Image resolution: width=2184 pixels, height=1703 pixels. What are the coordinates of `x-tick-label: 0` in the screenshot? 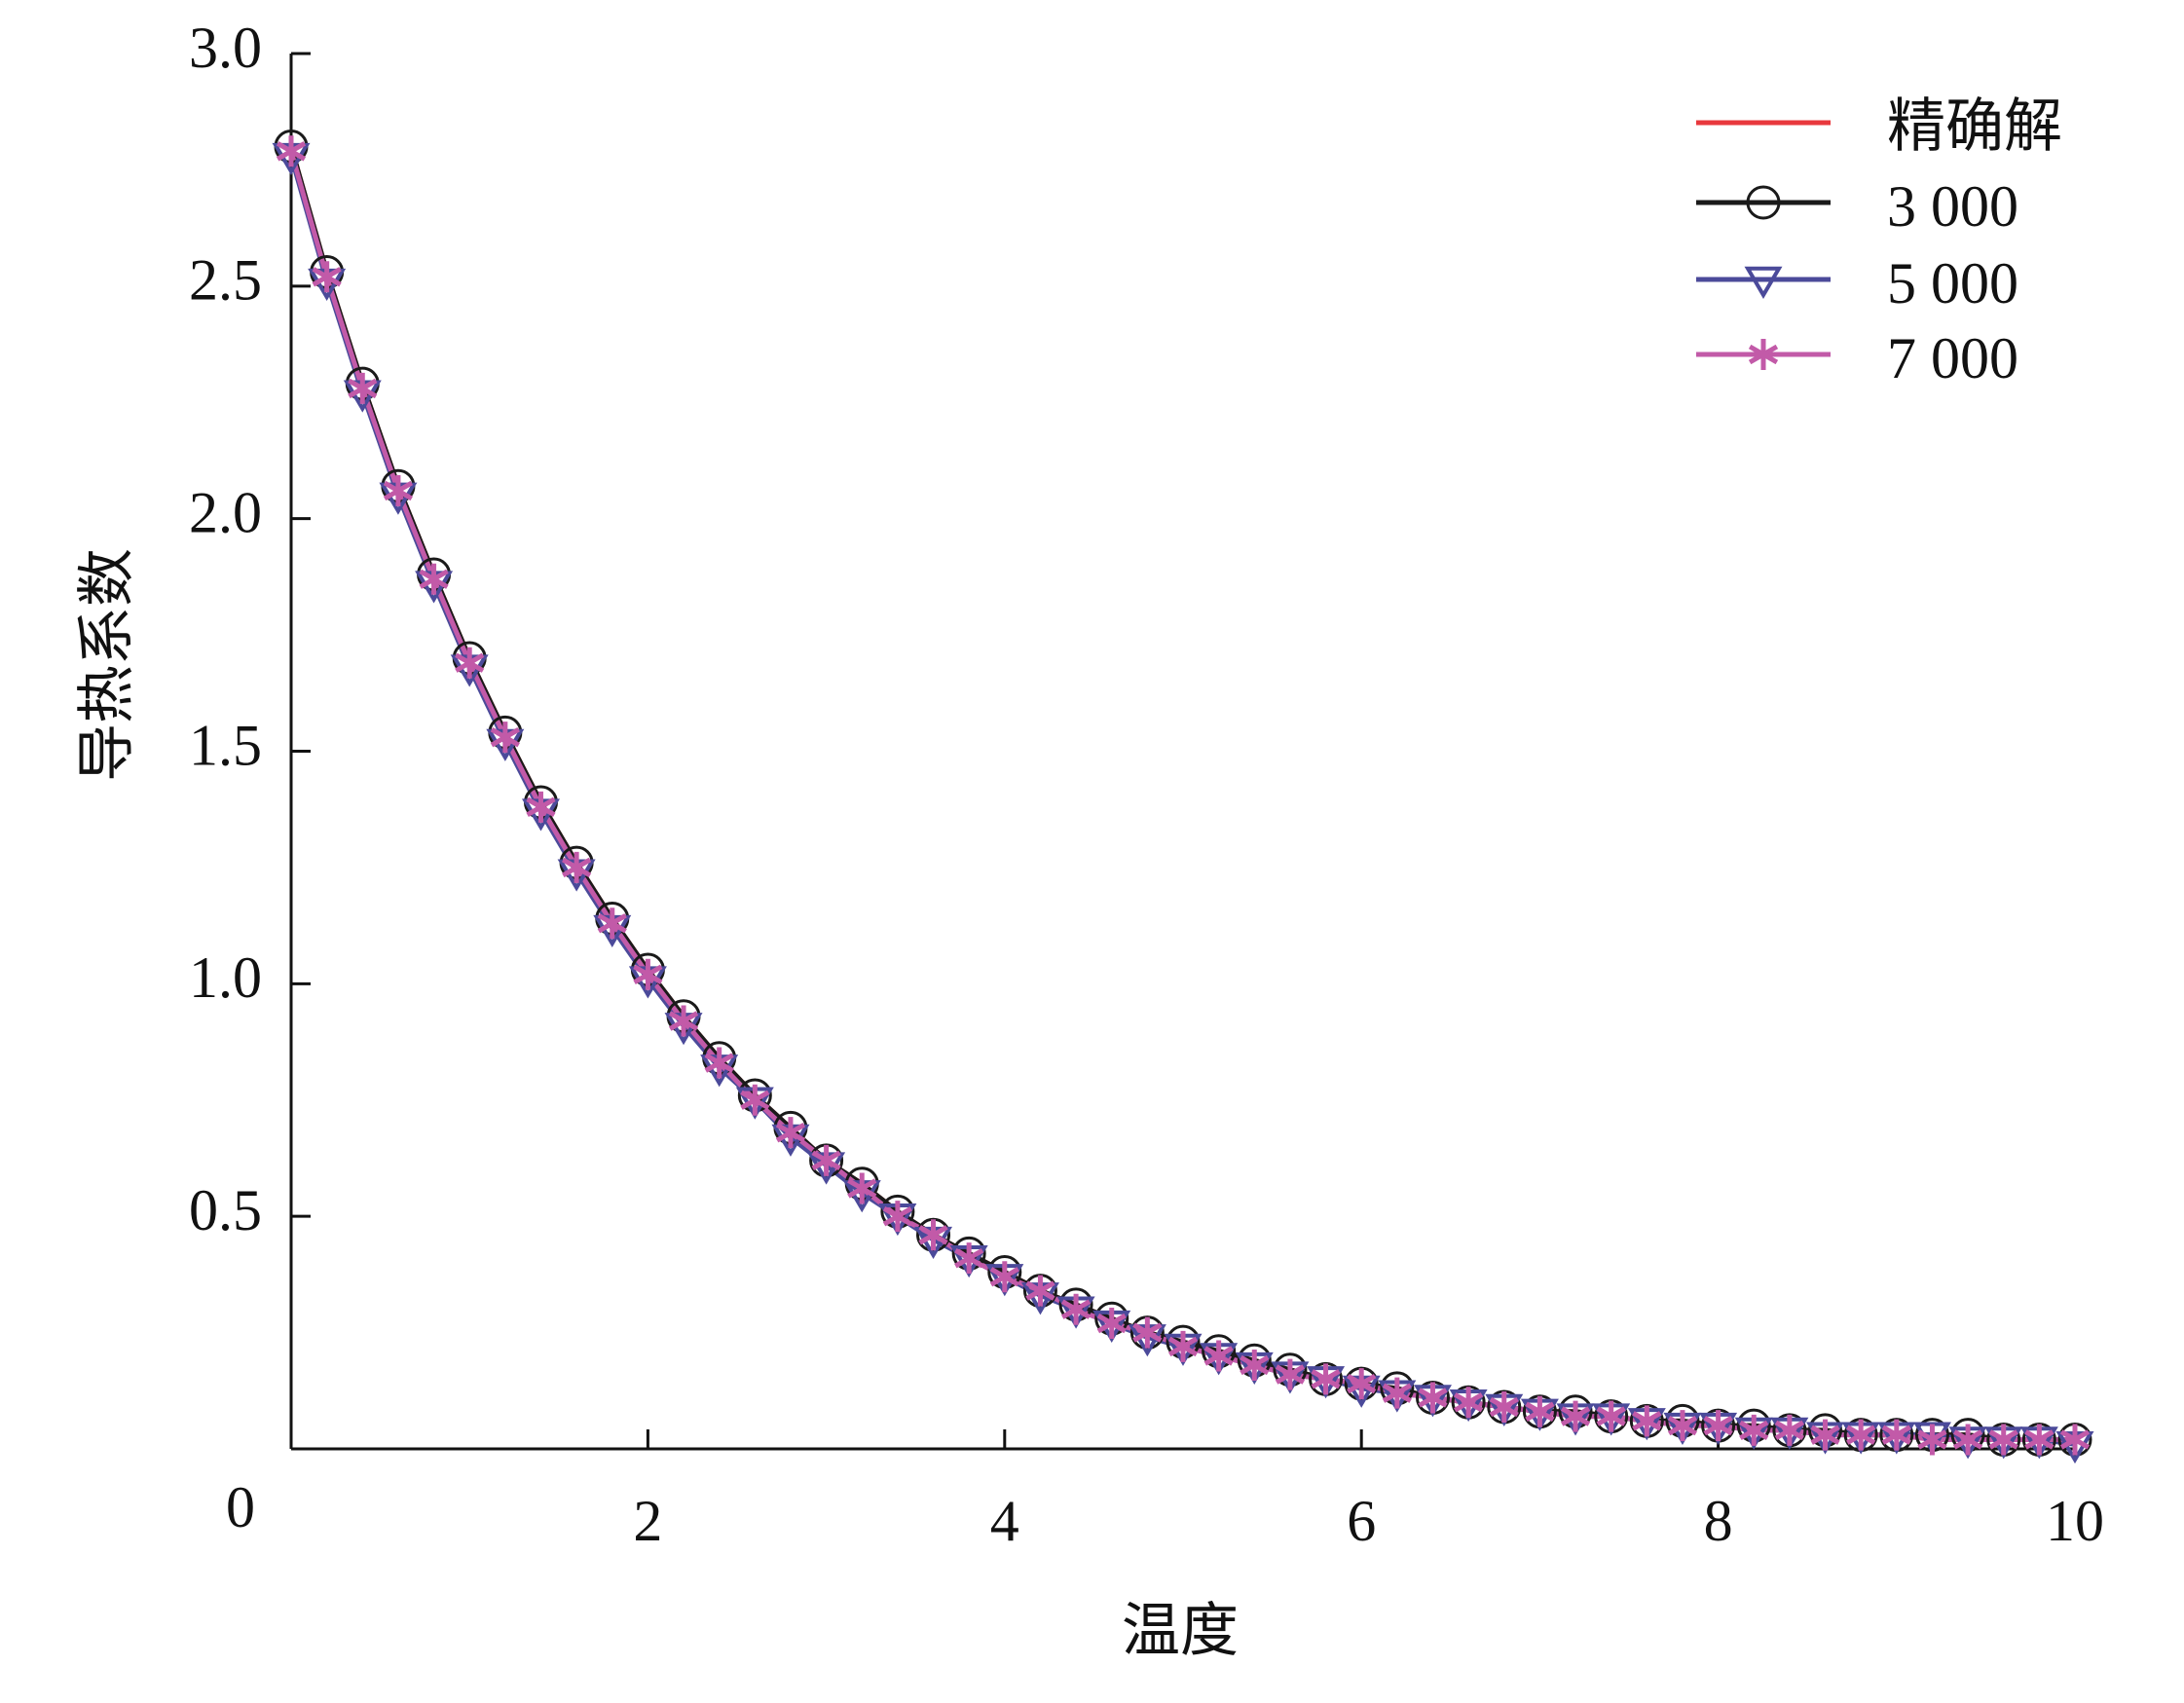 It's located at (240, 1507).